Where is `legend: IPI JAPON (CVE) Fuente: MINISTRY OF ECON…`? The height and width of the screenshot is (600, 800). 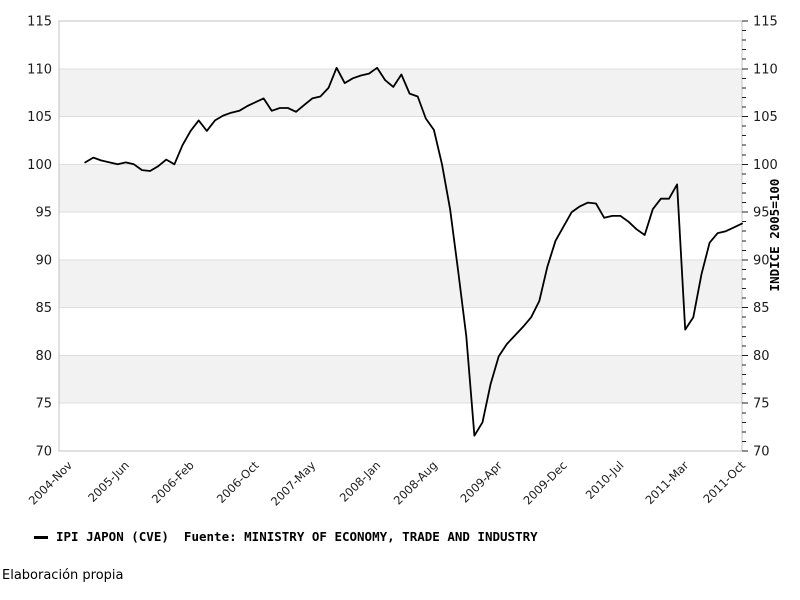
legend: IPI JAPON (CVE) Fuente: MINISTRY OF ECON… is located at coordinates (286, 536).